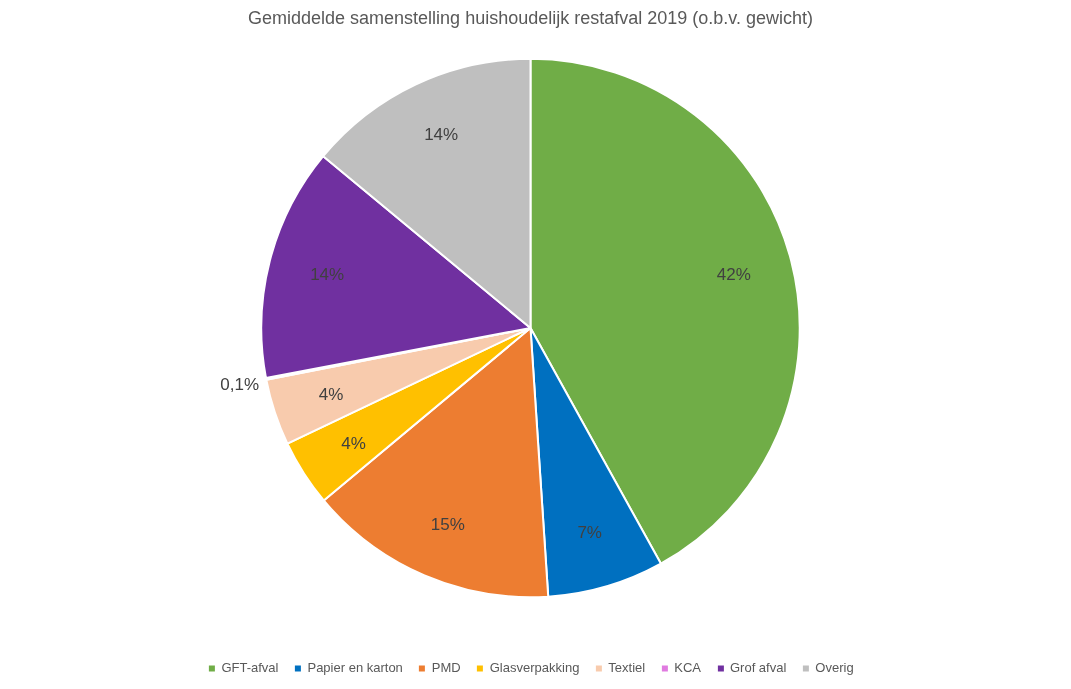 The width and height of the screenshot is (1071, 689). Describe the element at coordinates (250, 667) in the screenshot. I see `legend-label: GFT-afval` at that location.